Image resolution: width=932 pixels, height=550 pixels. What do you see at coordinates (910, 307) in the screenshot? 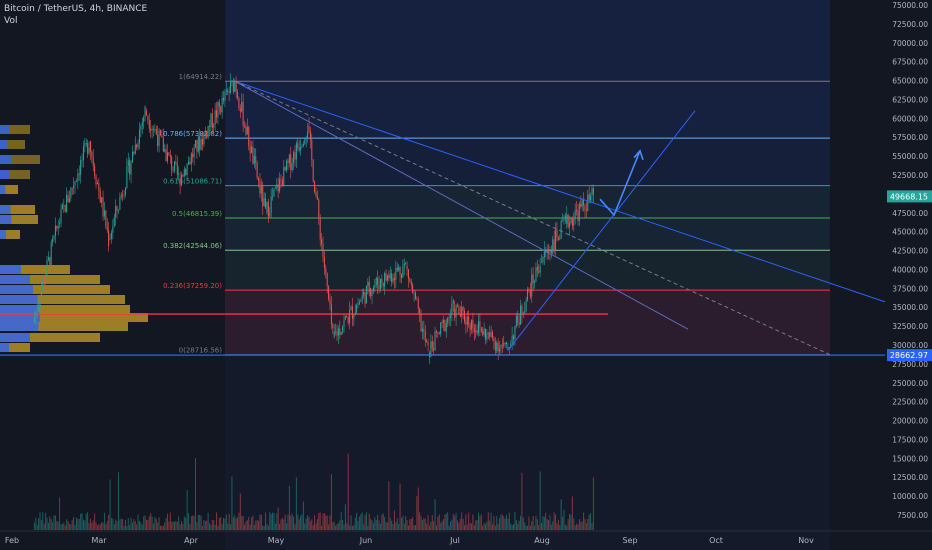
I see `price-tick: 35000.00` at bounding box center [910, 307].